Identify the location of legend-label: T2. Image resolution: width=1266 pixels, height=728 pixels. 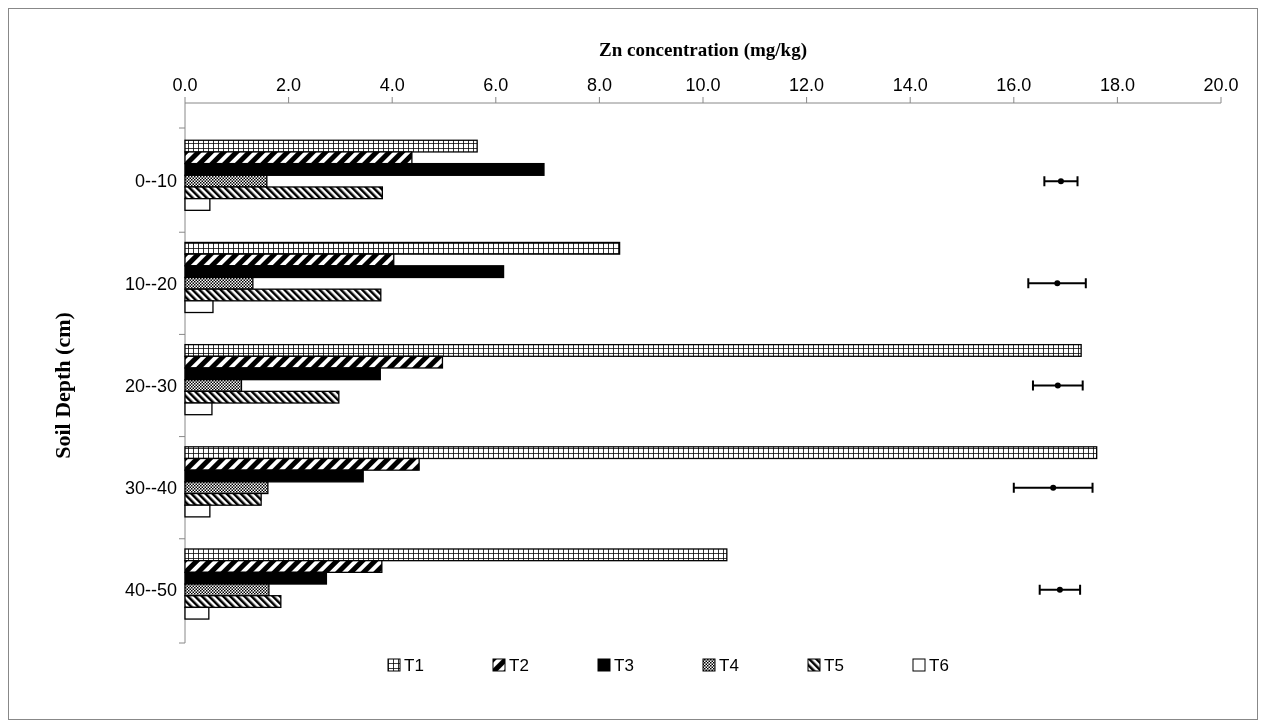
(519, 665).